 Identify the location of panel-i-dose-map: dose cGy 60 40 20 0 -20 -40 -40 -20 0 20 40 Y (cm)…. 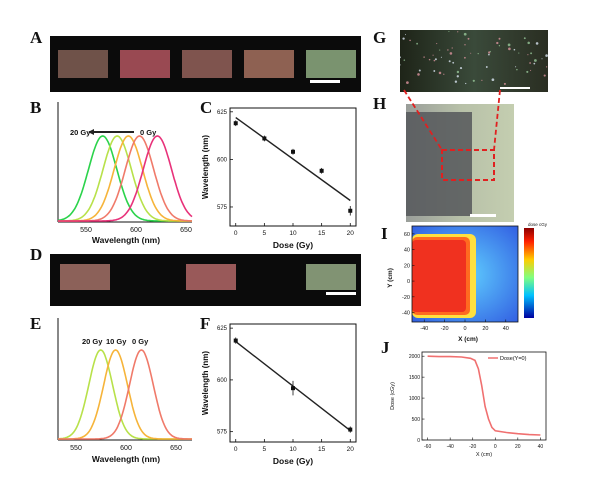
(467, 282).